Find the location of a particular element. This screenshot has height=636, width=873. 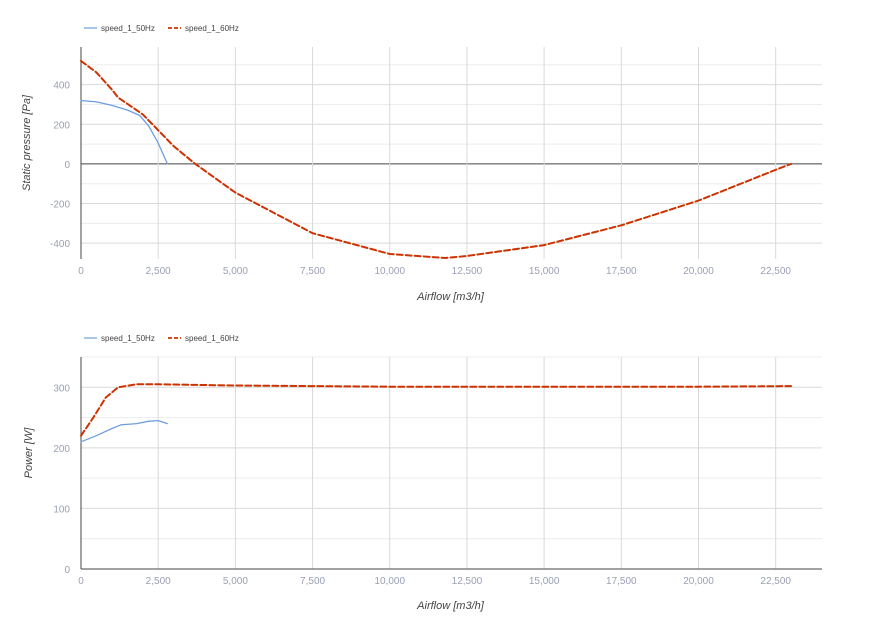

series-line-speed_1_60Hz is located at coordinates (436, 410).